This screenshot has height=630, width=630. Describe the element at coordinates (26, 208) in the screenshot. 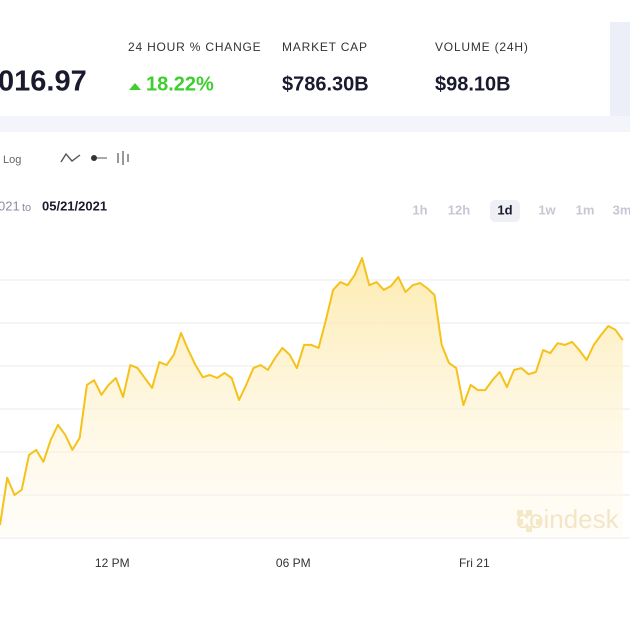

I see `date-to-word: to` at that location.